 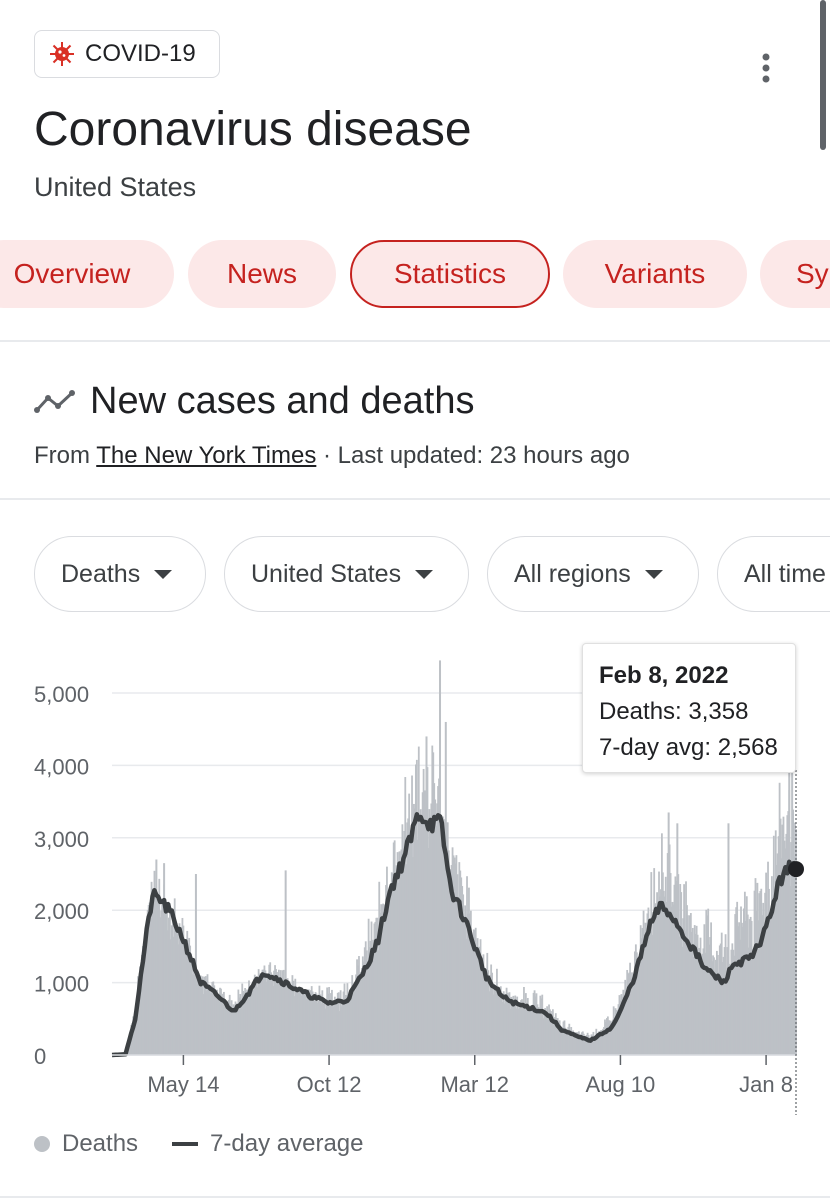 What do you see at coordinates (688, 747) in the screenshot?
I see `tooltip-avg: 7-day avg: 2,568` at bounding box center [688, 747].